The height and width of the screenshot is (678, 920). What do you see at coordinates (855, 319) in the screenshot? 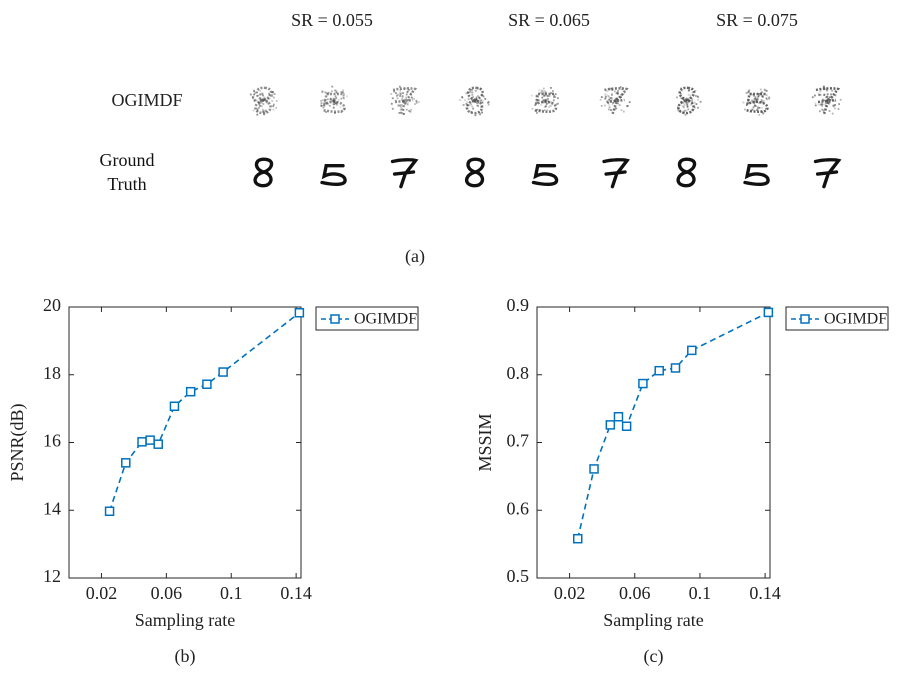
I see `legend-label: OGIMDF` at bounding box center [855, 319].